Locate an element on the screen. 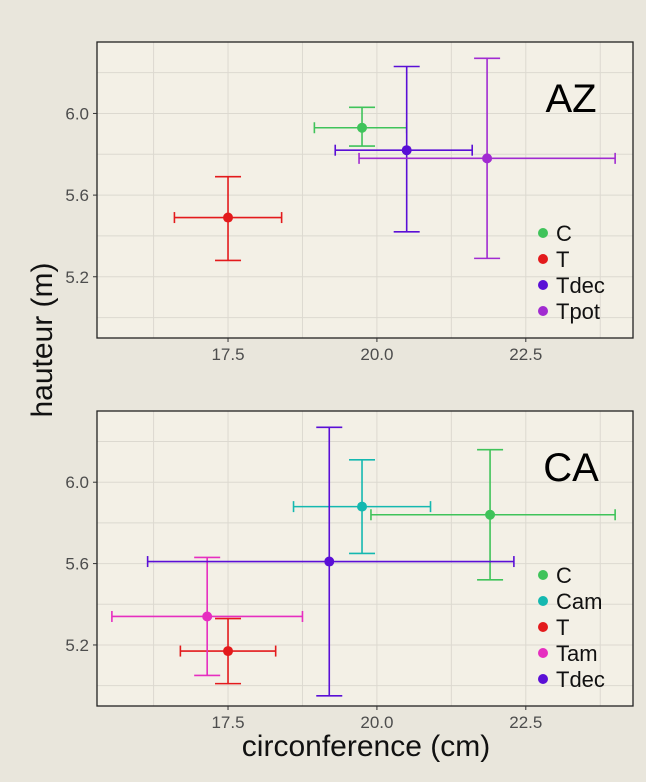 This screenshot has height=782, width=646. panel-label: CA is located at coordinates (571, 468).